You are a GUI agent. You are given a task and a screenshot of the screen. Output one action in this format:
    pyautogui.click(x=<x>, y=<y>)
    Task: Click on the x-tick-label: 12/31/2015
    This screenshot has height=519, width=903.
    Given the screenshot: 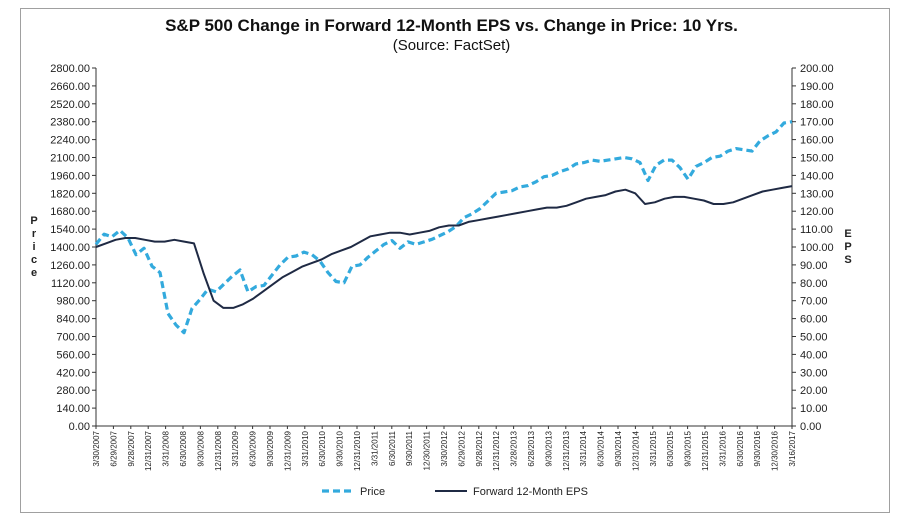 What is the action you would take?
    pyautogui.click(x=705, y=450)
    